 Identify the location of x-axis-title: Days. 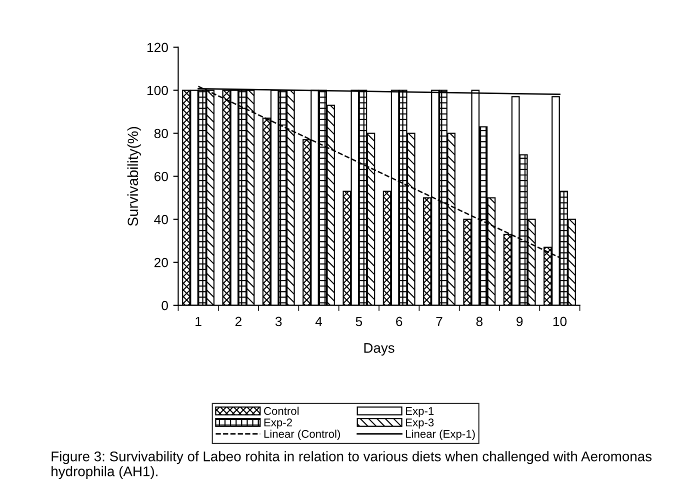
(379, 349).